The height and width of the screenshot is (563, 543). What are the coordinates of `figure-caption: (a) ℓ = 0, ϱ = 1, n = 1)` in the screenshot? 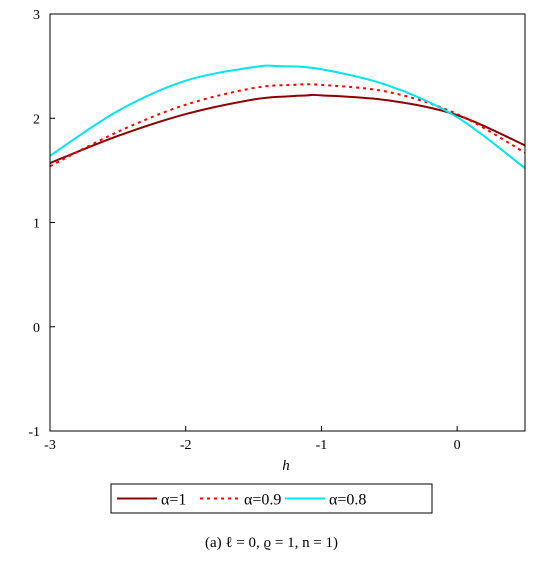 It's located at (271, 543).